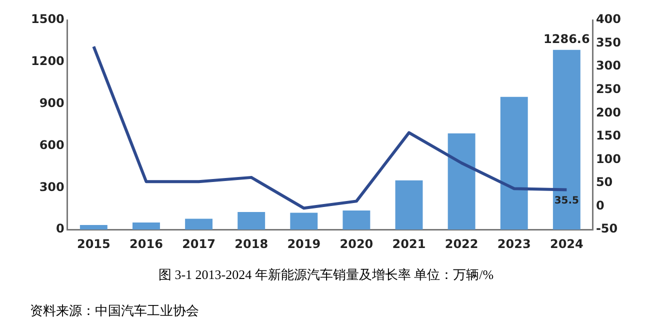  Describe the element at coordinates (251, 243) in the screenshot. I see `x-tick-label: 2018` at that location.